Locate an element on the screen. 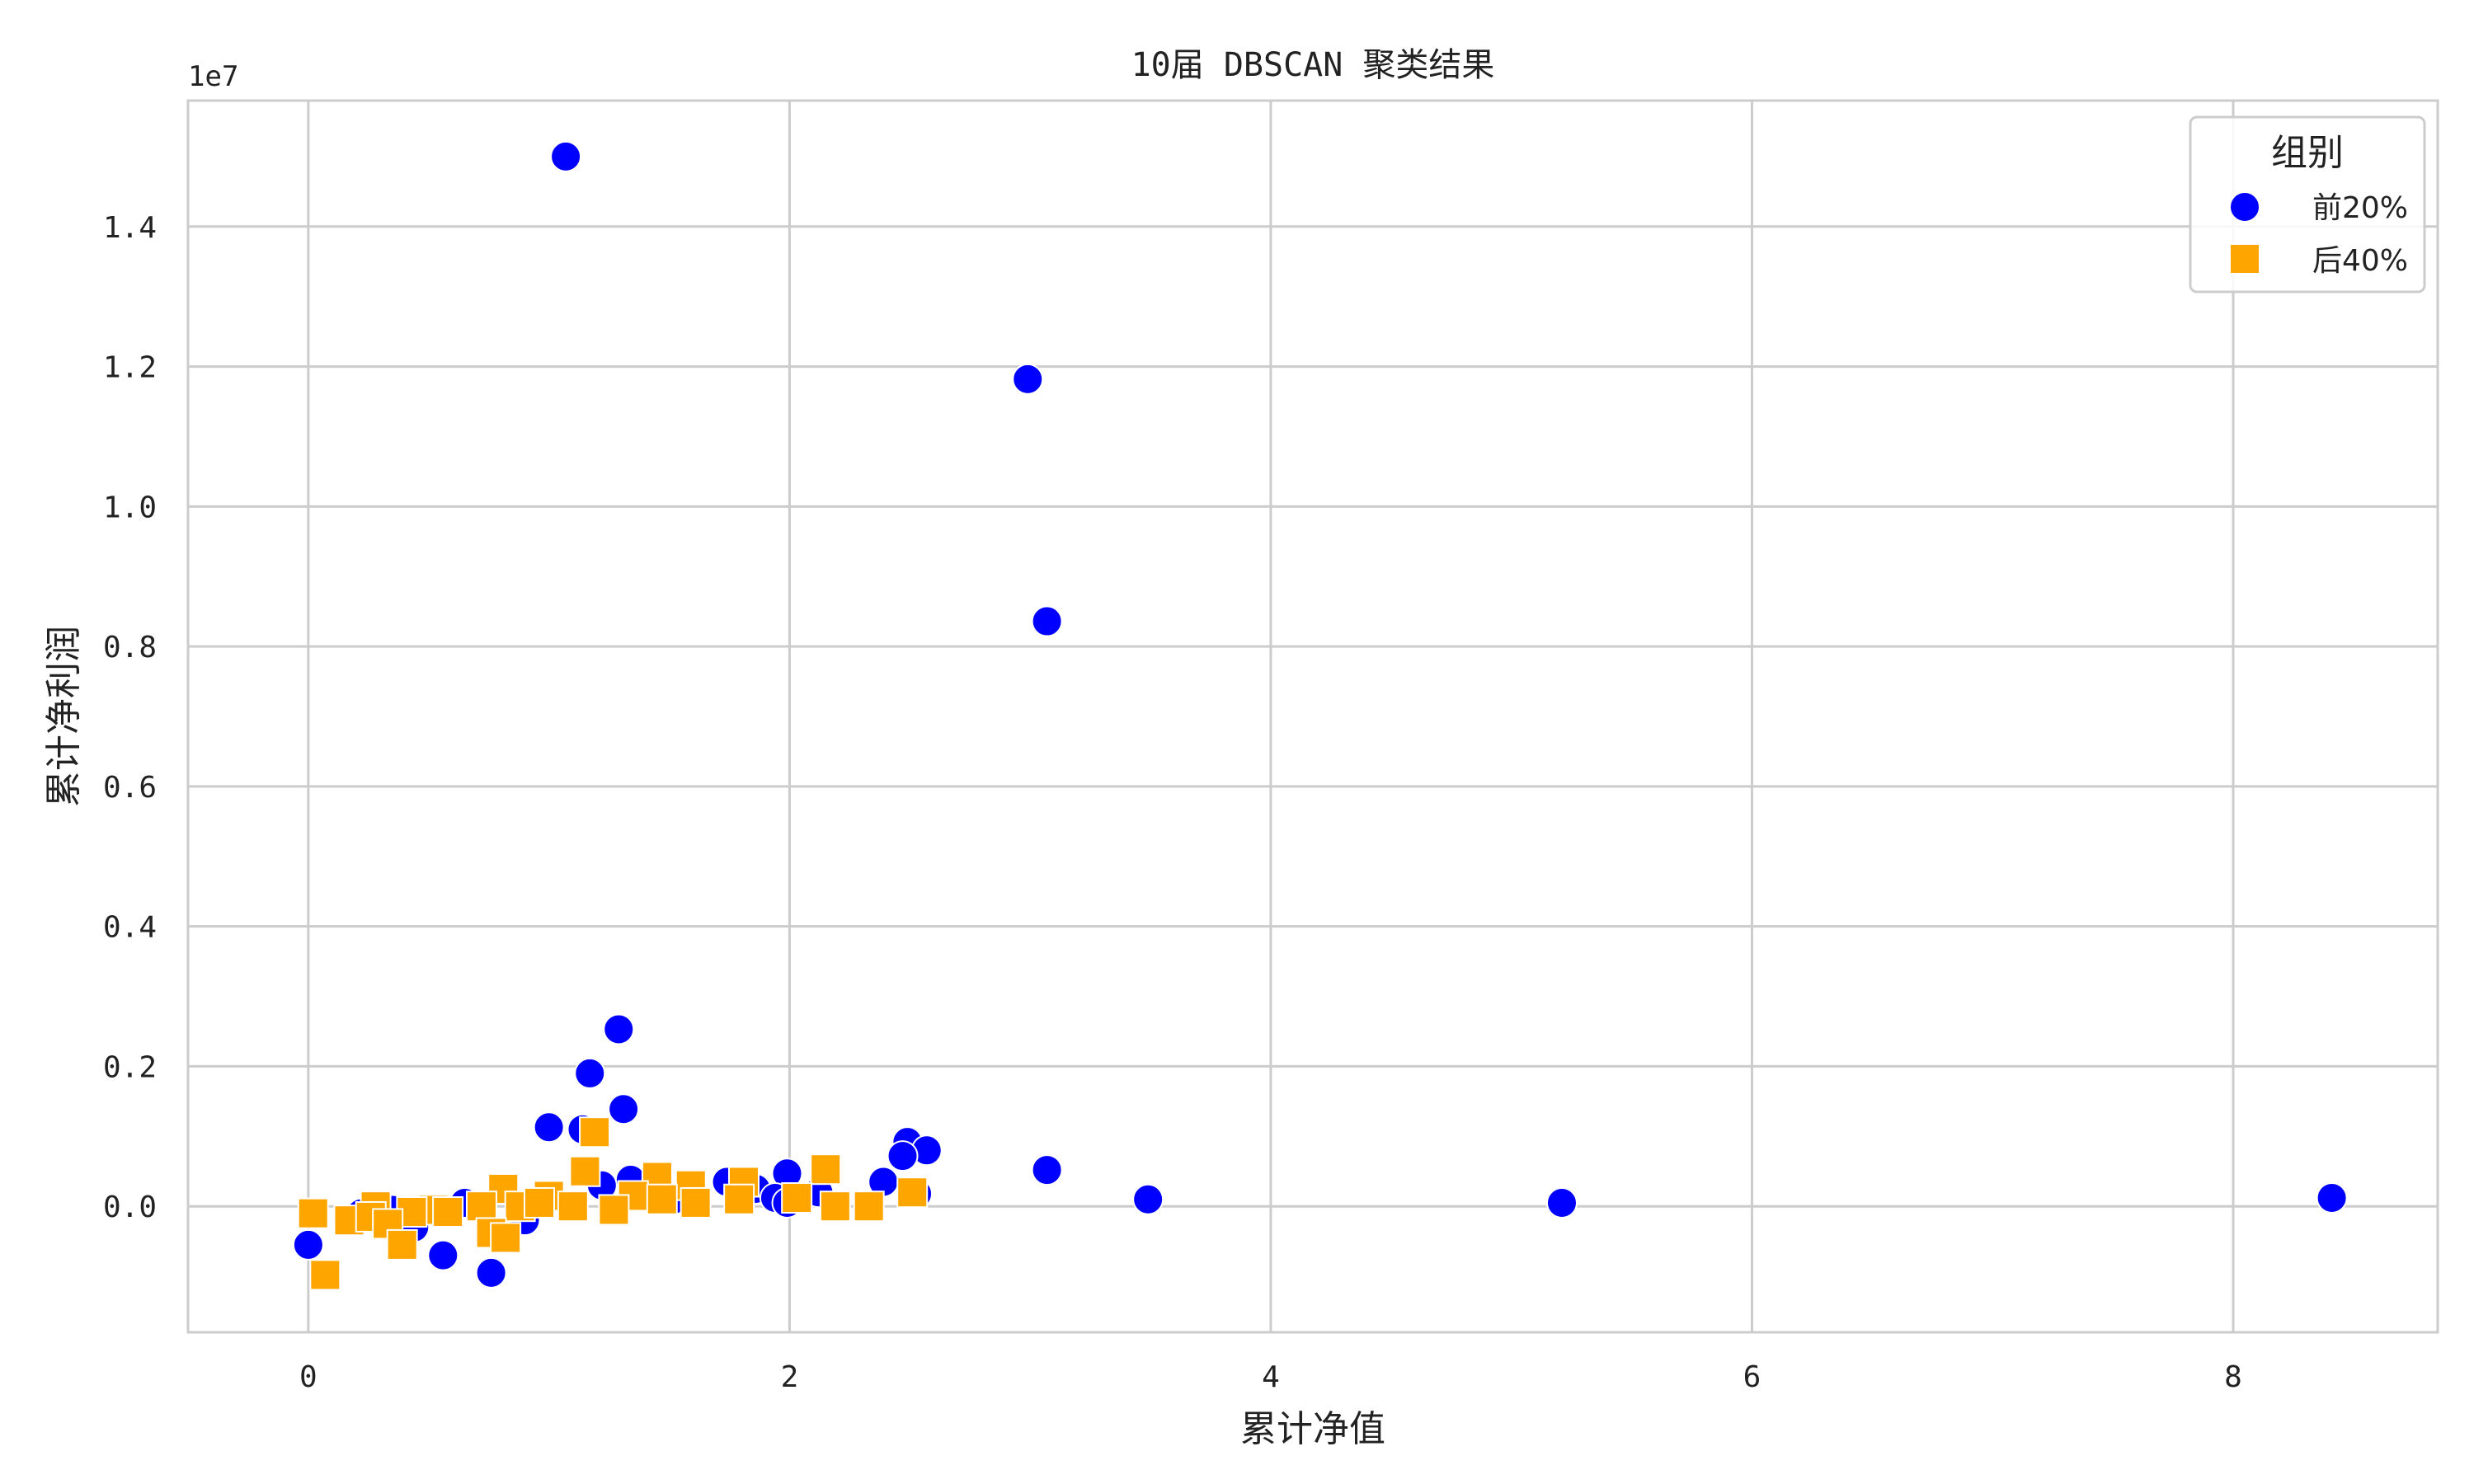  x-tick-label: 4 is located at coordinates (1271, 1377).